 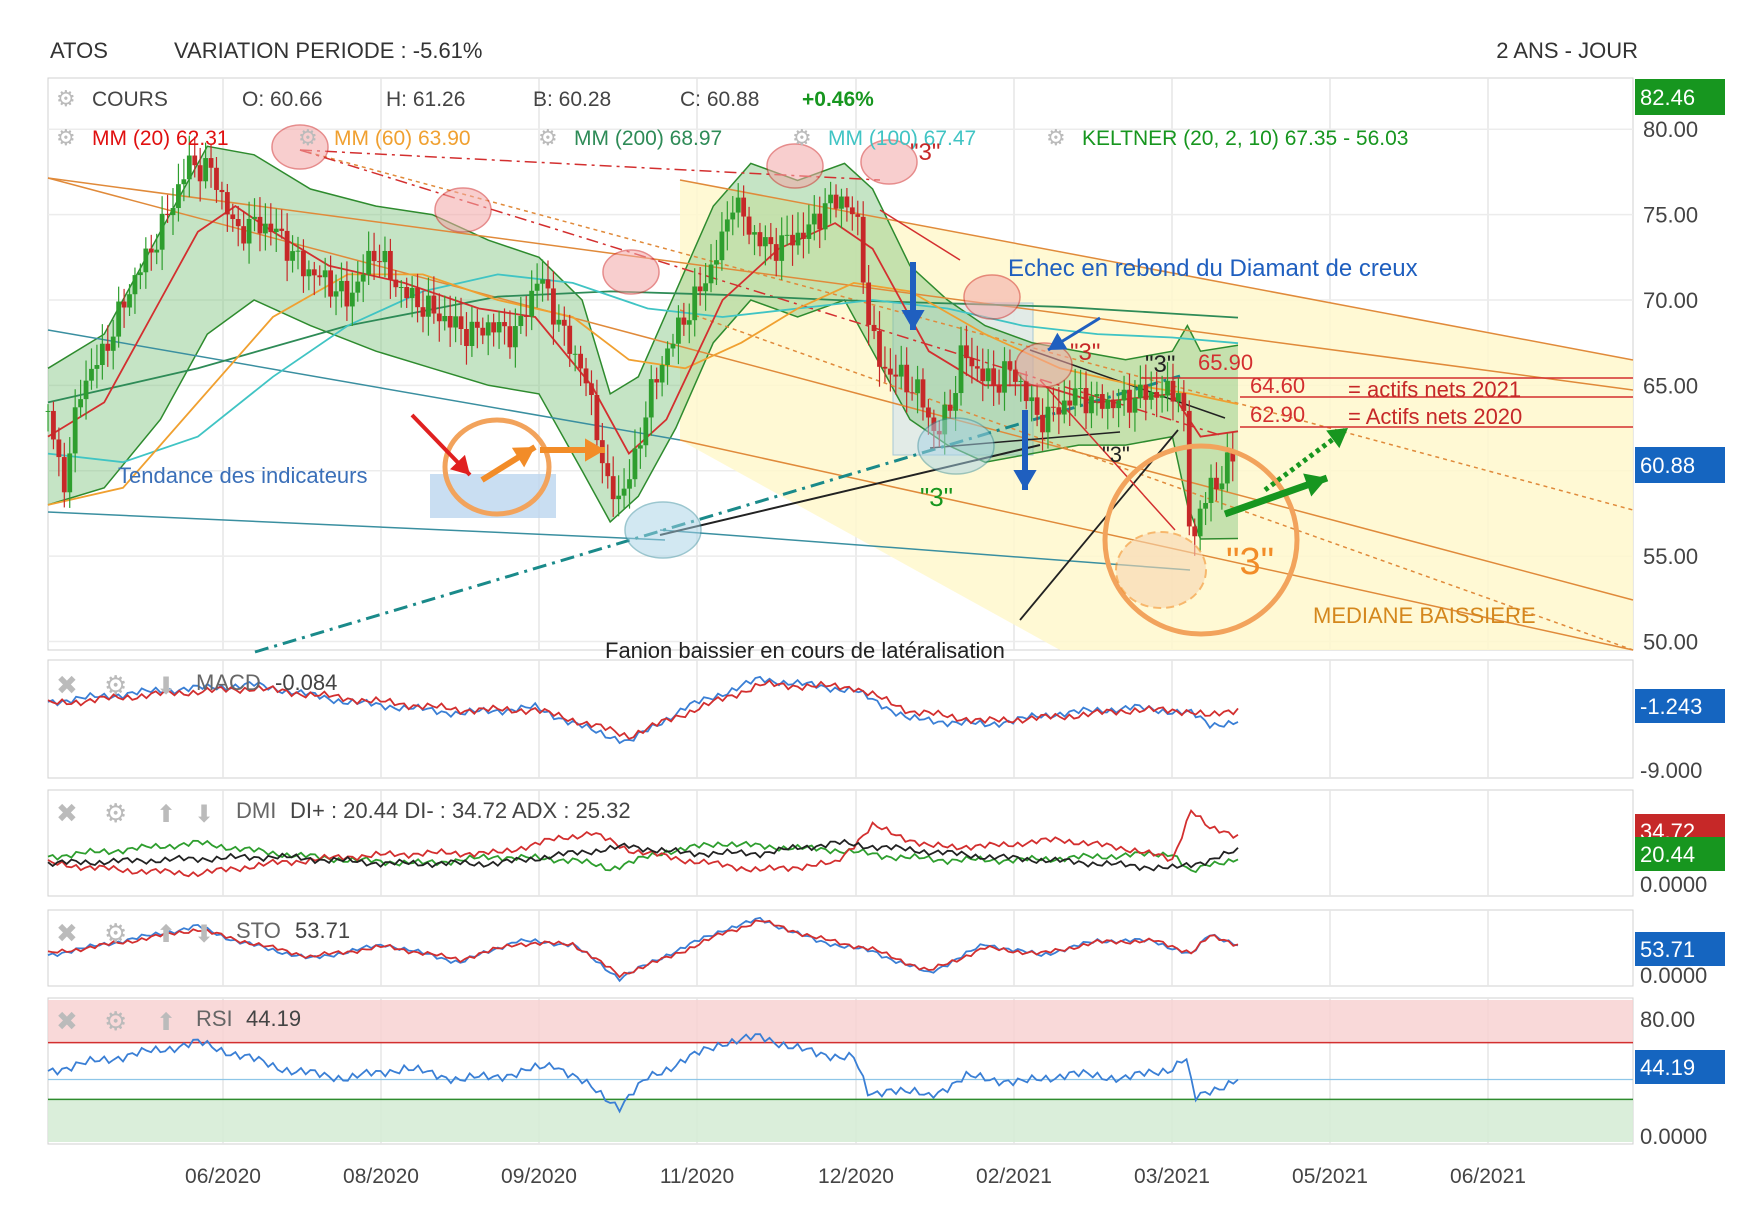 I want to click on rsi-axis-label-top: 80.00, so click(x=1667, y=1019).